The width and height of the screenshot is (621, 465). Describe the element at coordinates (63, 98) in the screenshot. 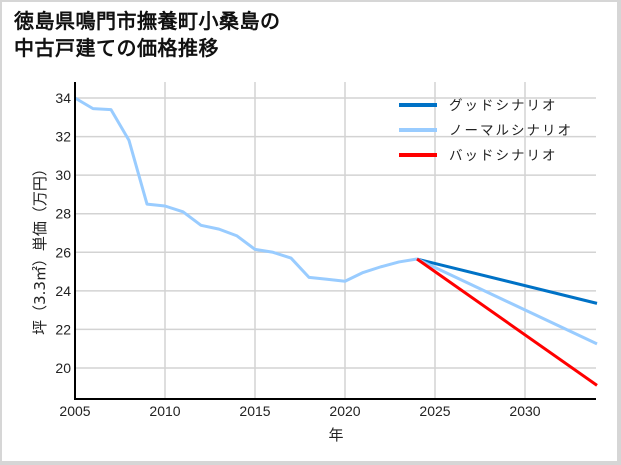

I see `y-tick-label: 34` at that location.